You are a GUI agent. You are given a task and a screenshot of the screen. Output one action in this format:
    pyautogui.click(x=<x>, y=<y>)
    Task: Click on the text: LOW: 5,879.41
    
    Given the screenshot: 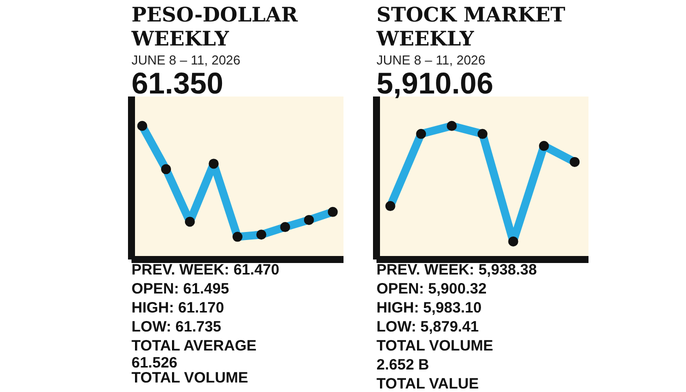 What is the action you would take?
    pyautogui.click(x=427, y=327)
    